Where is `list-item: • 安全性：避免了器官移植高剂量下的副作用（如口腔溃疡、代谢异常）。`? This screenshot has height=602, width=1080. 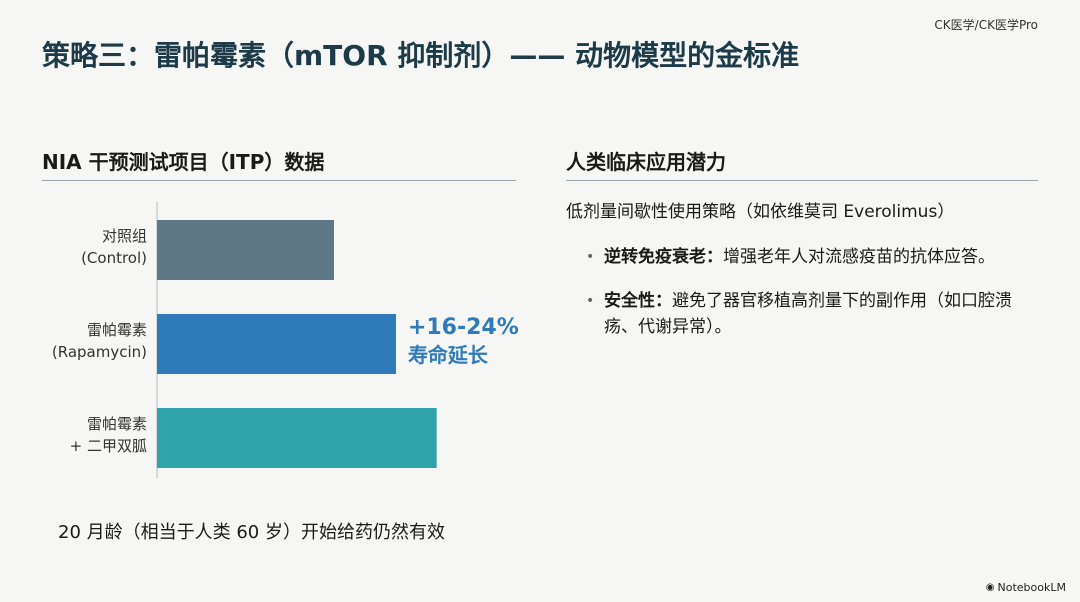 list-item: • 安全性：避免了器官移植高剂量下的副作用（如口腔溃疡、代谢异常）。 is located at coordinates (811, 314).